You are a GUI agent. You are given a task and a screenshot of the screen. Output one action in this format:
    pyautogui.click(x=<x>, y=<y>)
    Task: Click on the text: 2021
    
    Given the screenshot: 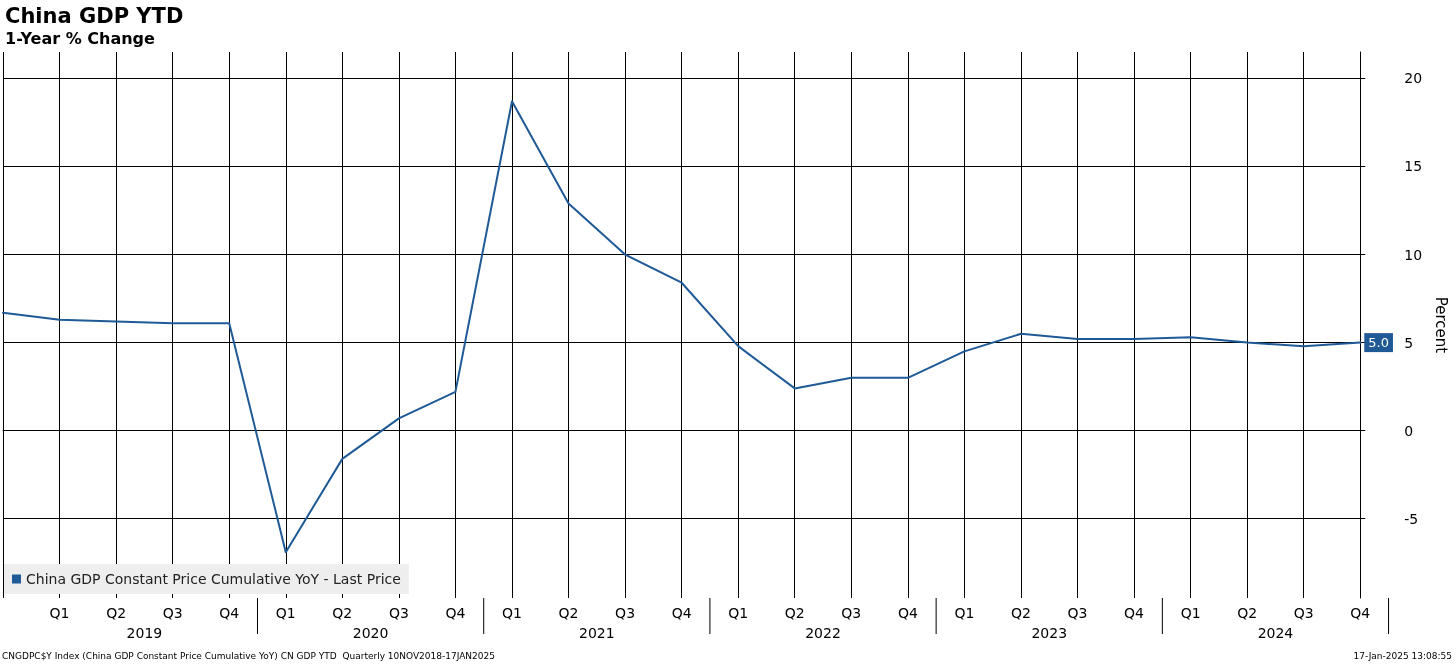 What is the action you would take?
    pyautogui.click(x=596, y=633)
    